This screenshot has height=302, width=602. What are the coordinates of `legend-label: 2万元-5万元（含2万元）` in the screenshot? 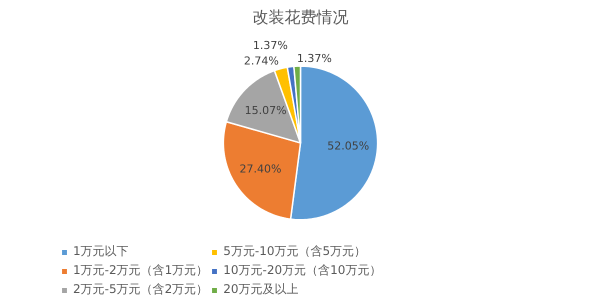 It's located at (140, 289).